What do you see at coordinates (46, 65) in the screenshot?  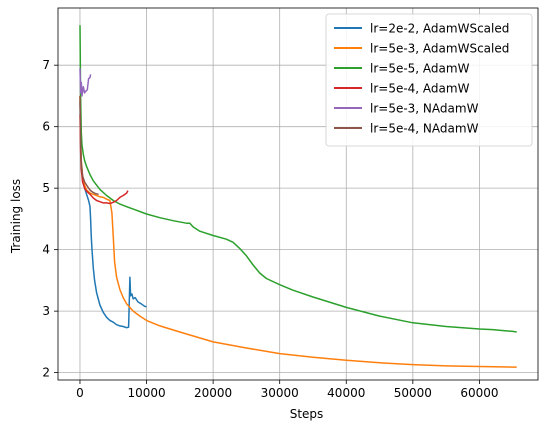 I see `y-tick-label: 7` at bounding box center [46, 65].